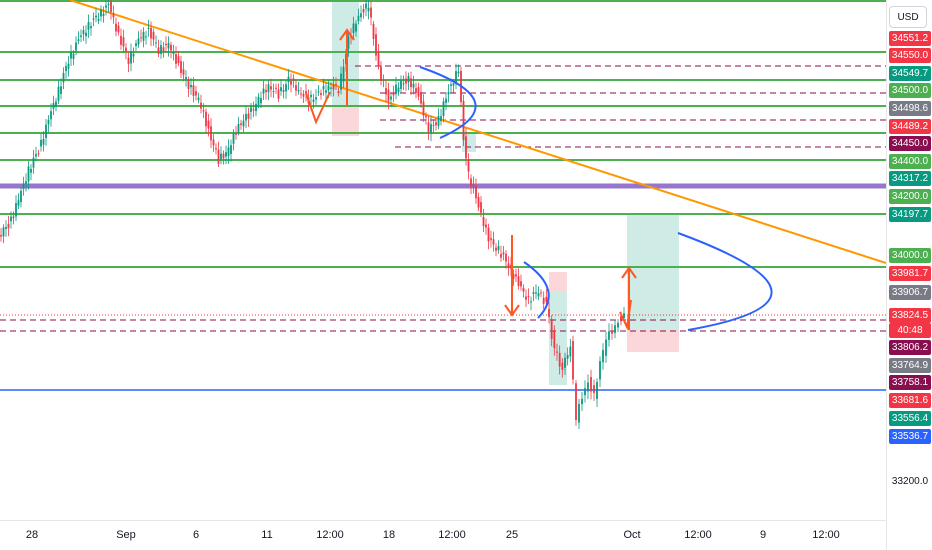  I want to click on price-label: 33806.2, so click(910, 347).